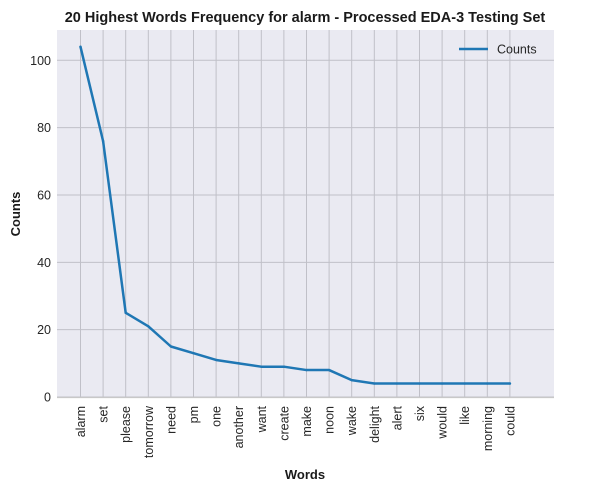  I want to click on y-tick-label: 80, so click(44, 128).